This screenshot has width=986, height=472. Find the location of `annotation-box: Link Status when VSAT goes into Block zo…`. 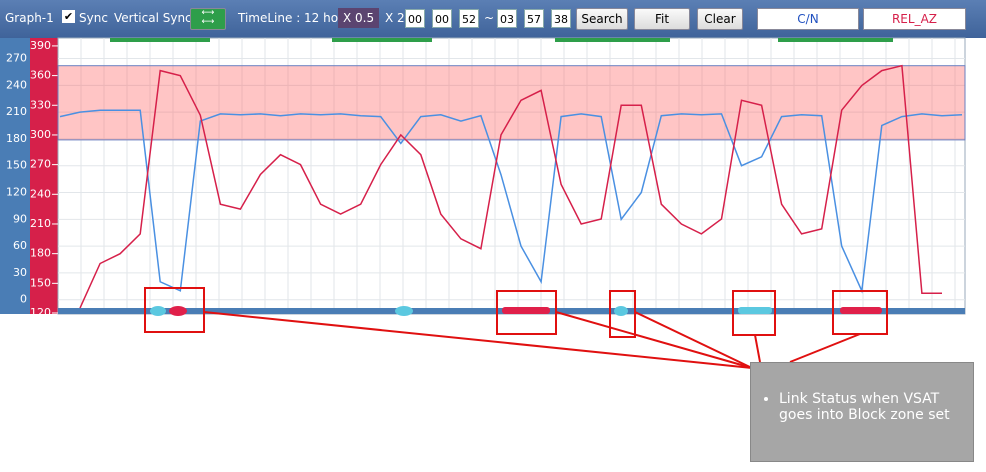

annotation-box: Link Status when VSAT goes into Block zo… is located at coordinates (862, 412).